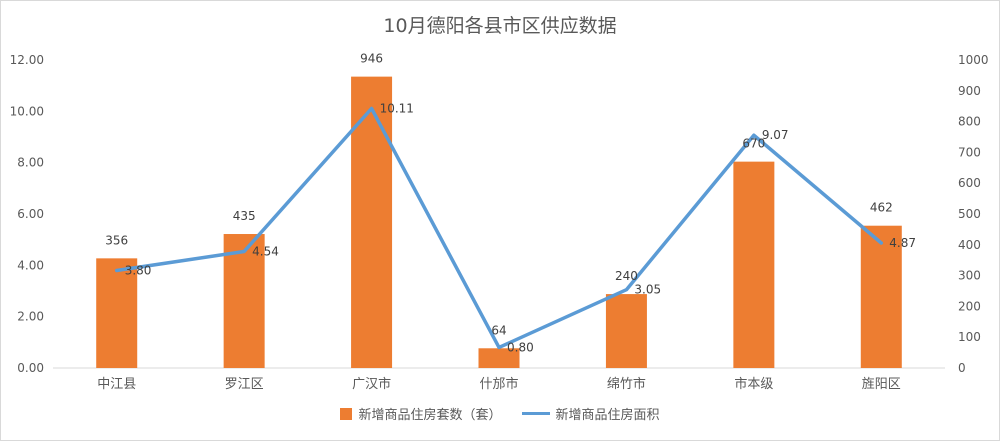 Image resolution: width=1000 pixels, height=441 pixels. I want to click on line-value-label: 3.80, so click(138, 270).